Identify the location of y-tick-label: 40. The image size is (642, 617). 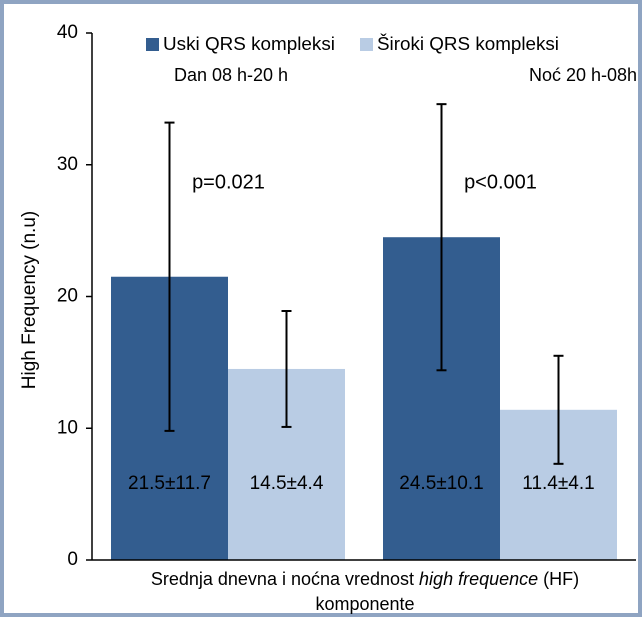
(67, 32).